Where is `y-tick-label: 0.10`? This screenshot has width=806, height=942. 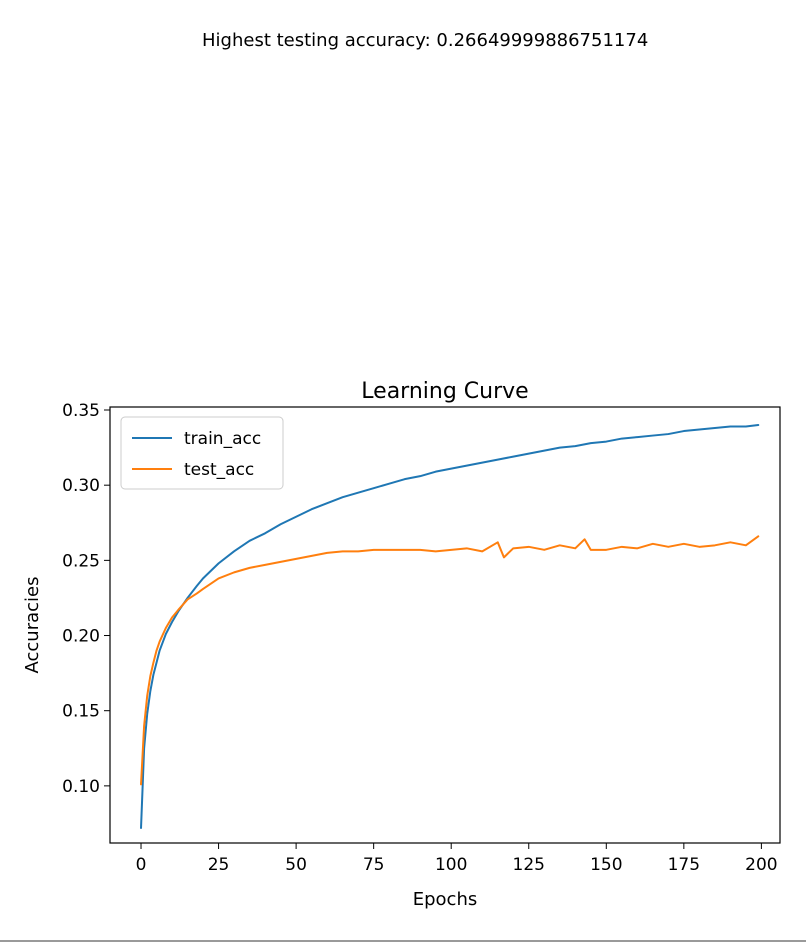
y-tick-label: 0.10 is located at coordinates (81, 787).